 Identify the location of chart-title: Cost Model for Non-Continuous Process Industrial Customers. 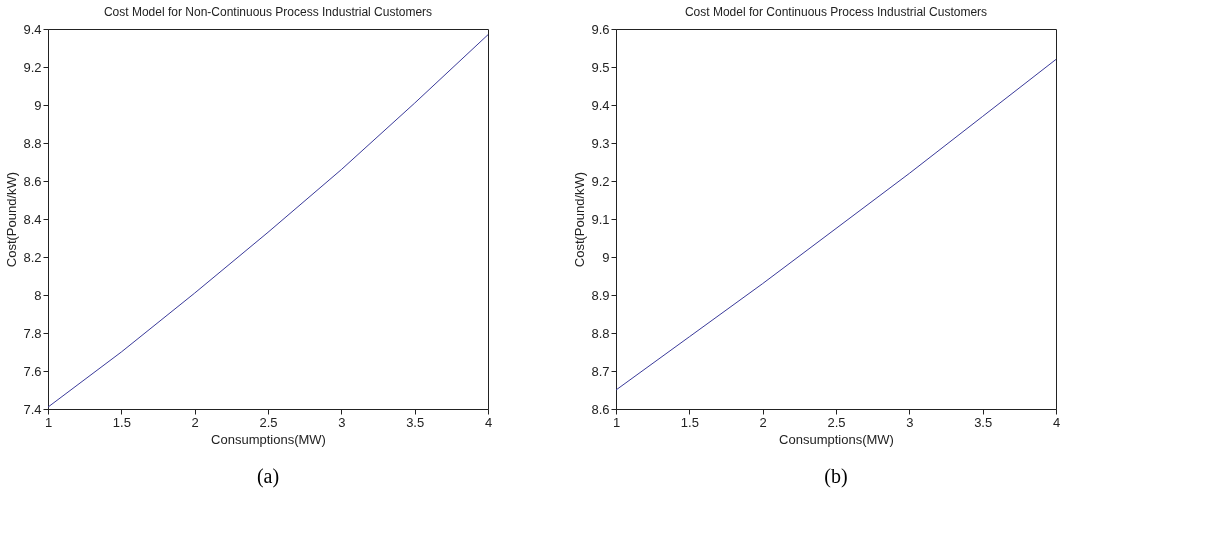
(268, 12).